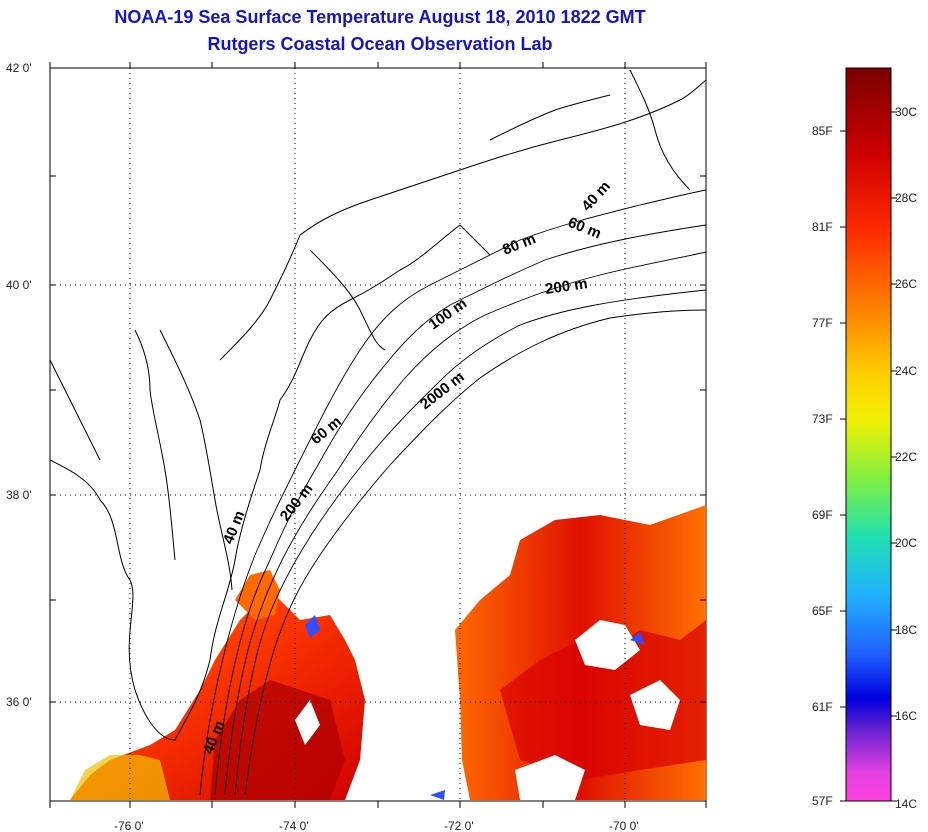 Image resolution: width=928 pixels, height=832 pixels. What do you see at coordinates (19, 285) in the screenshot?
I see `lat-label-40: 40 0'` at bounding box center [19, 285].